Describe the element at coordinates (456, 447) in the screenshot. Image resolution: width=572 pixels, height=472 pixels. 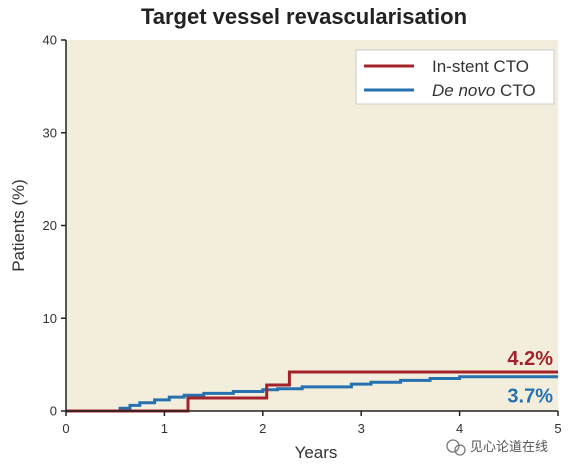
I see `wechat-icon` at that location.